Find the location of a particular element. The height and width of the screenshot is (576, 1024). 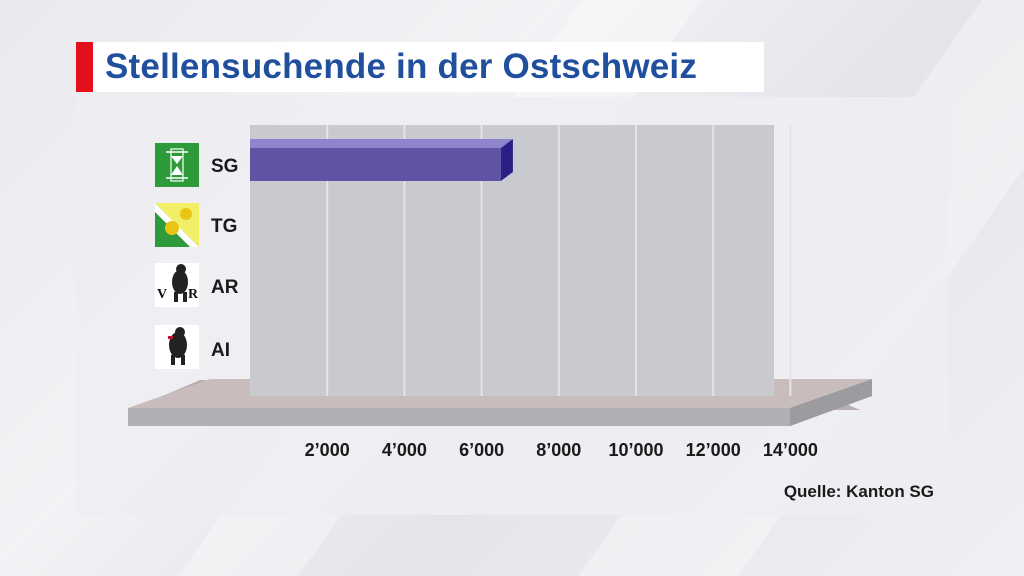

category-ai: AI is located at coordinates (192, 347).